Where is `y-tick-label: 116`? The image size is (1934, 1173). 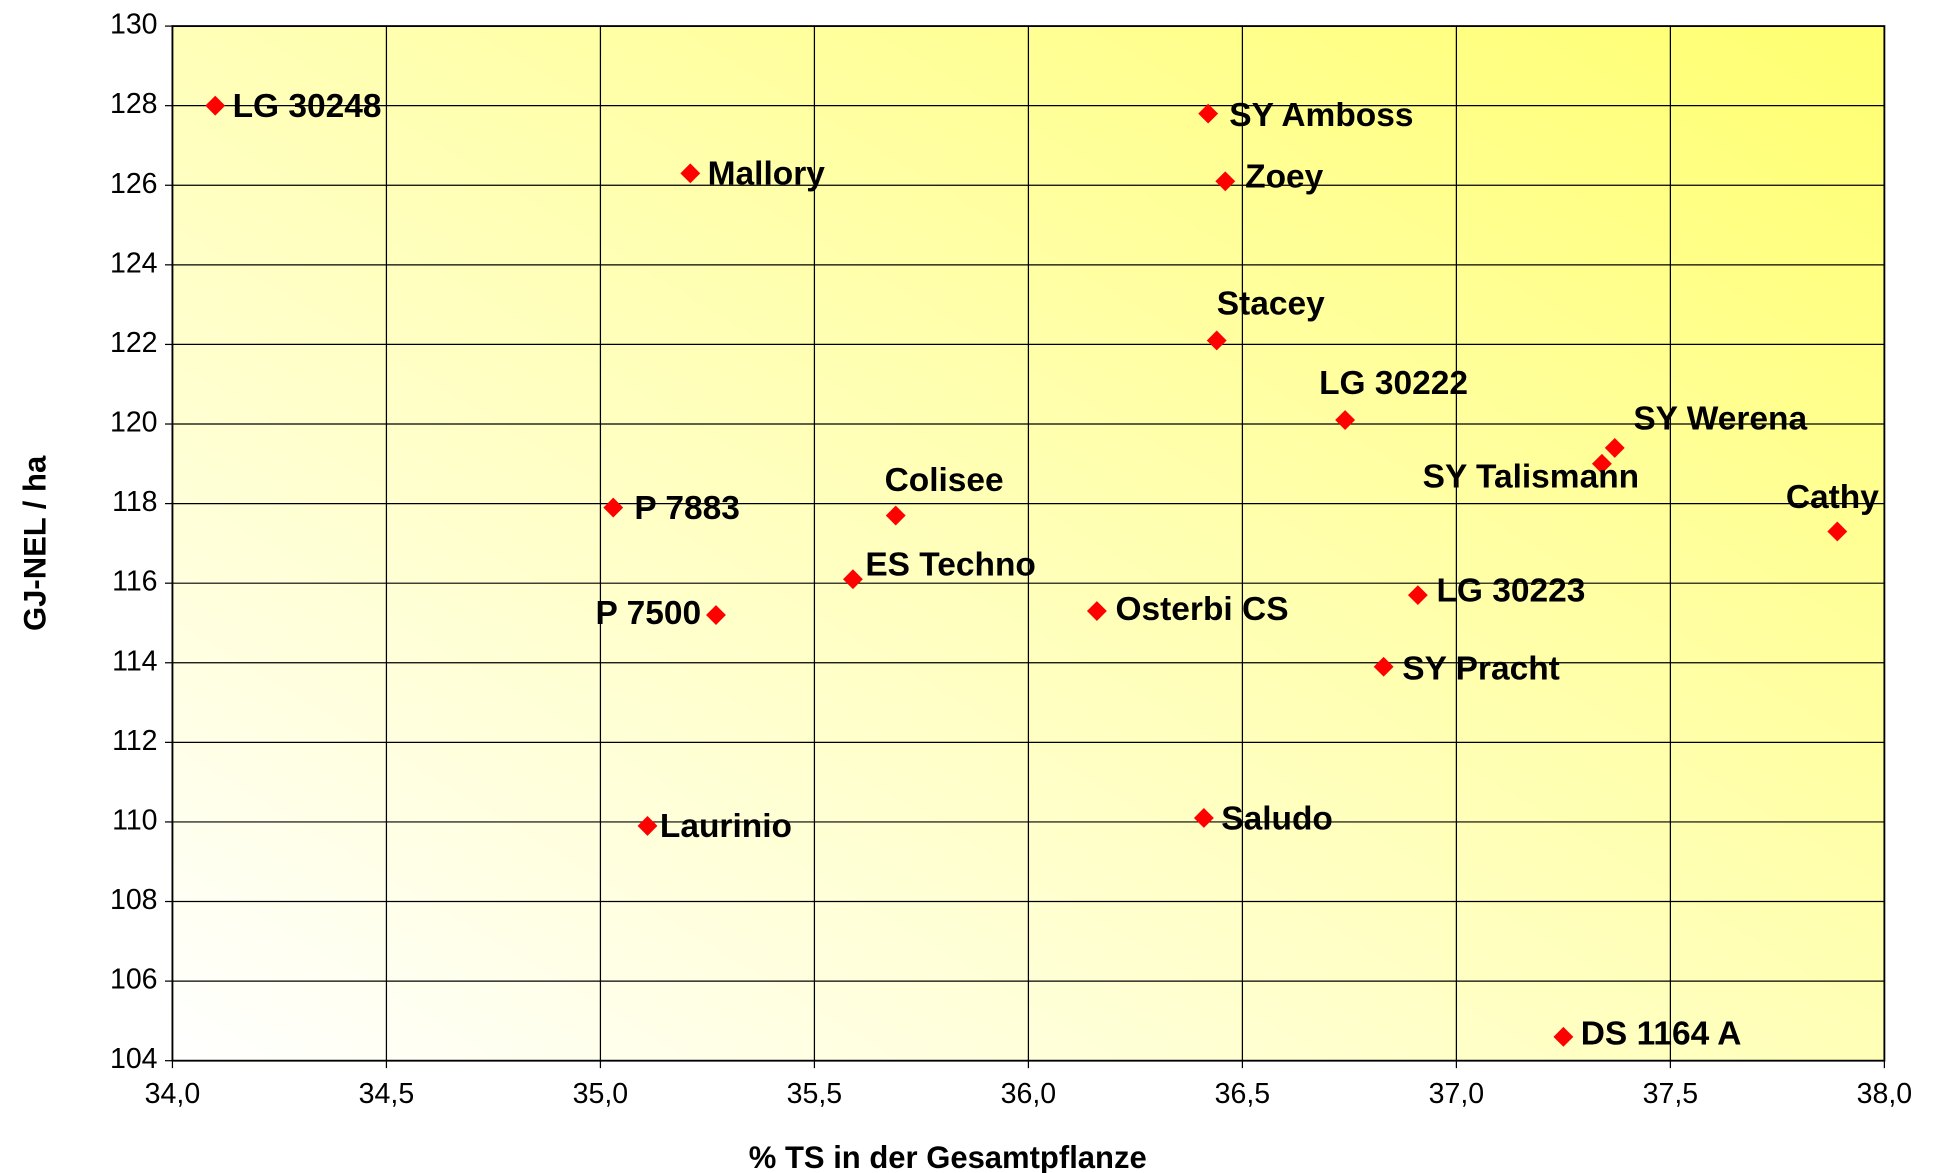
y-tick-label: 116 is located at coordinates (134, 582).